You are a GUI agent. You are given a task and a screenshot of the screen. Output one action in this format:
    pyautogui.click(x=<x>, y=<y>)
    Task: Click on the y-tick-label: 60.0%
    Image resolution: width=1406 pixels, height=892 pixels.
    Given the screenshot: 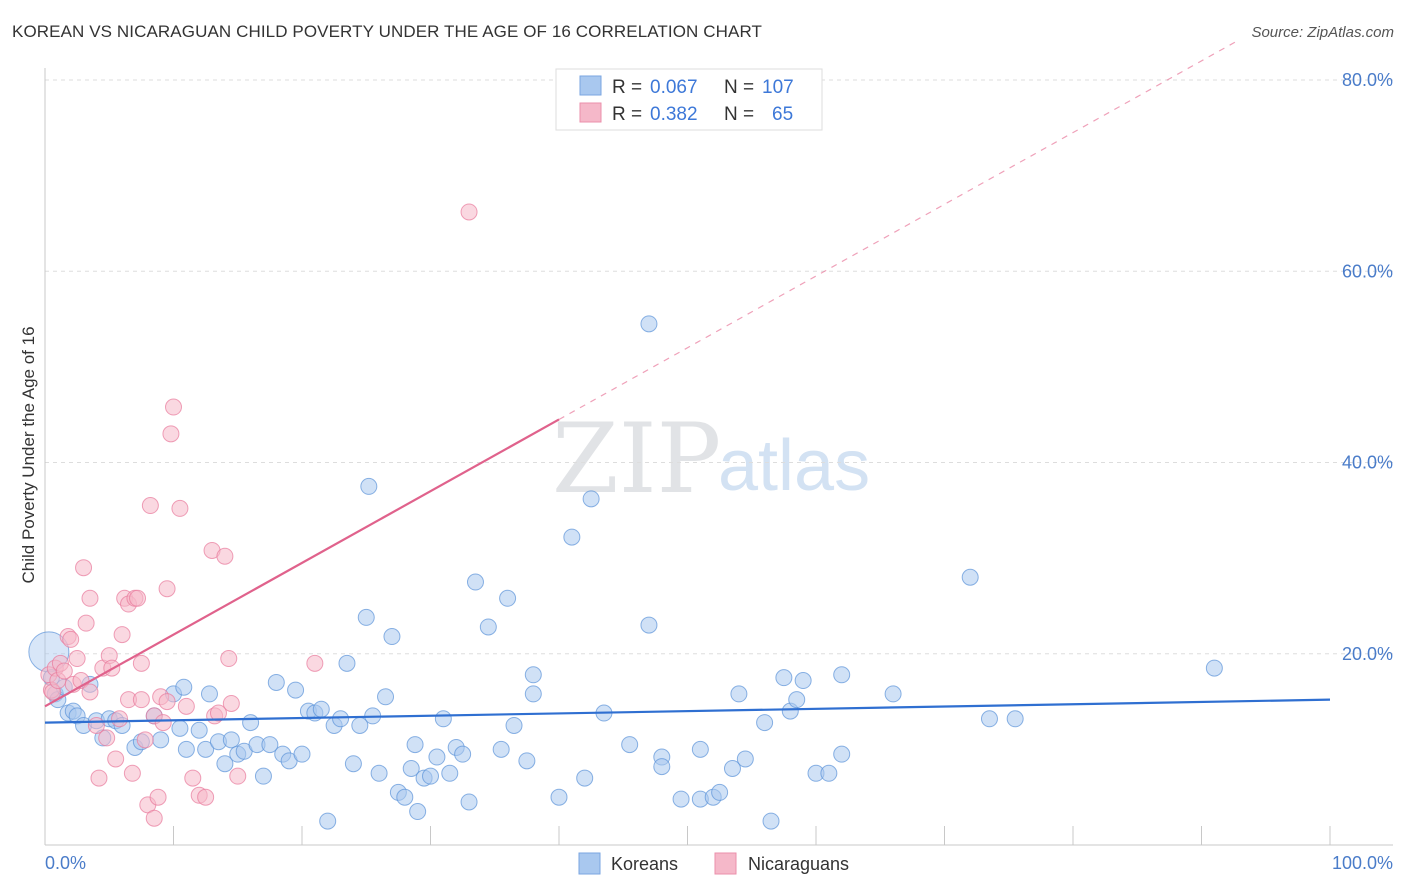 What is the action you would take?
    pyautogui.click(x=1367, y=271)
    